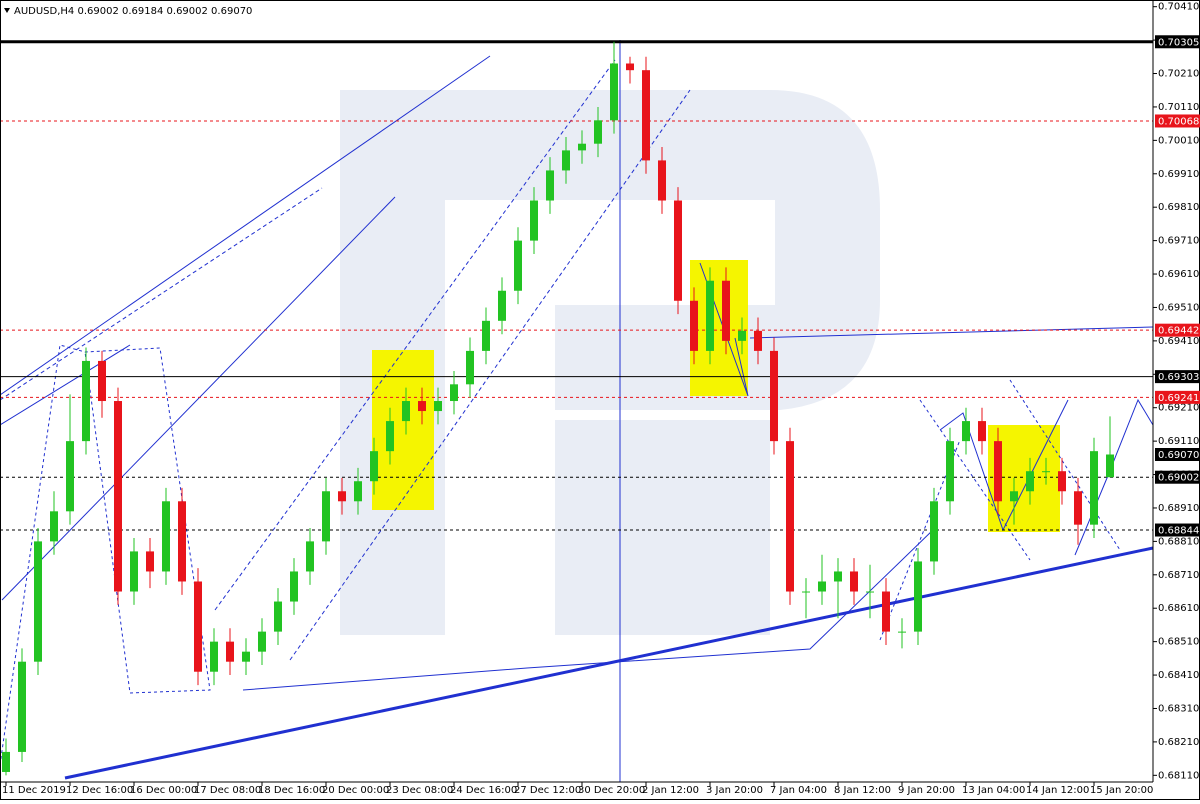 This screenshot has width=1200, height=804. Describe the element at coordinates (1178, 742) in the screenshot. I see `y-tick-label: 0.68210` at that location.